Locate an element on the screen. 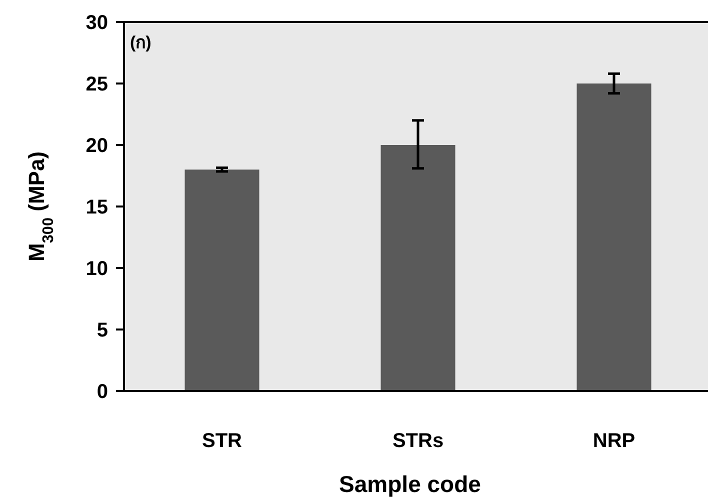  annotation: (ก) is located at coordinates (141, 42).